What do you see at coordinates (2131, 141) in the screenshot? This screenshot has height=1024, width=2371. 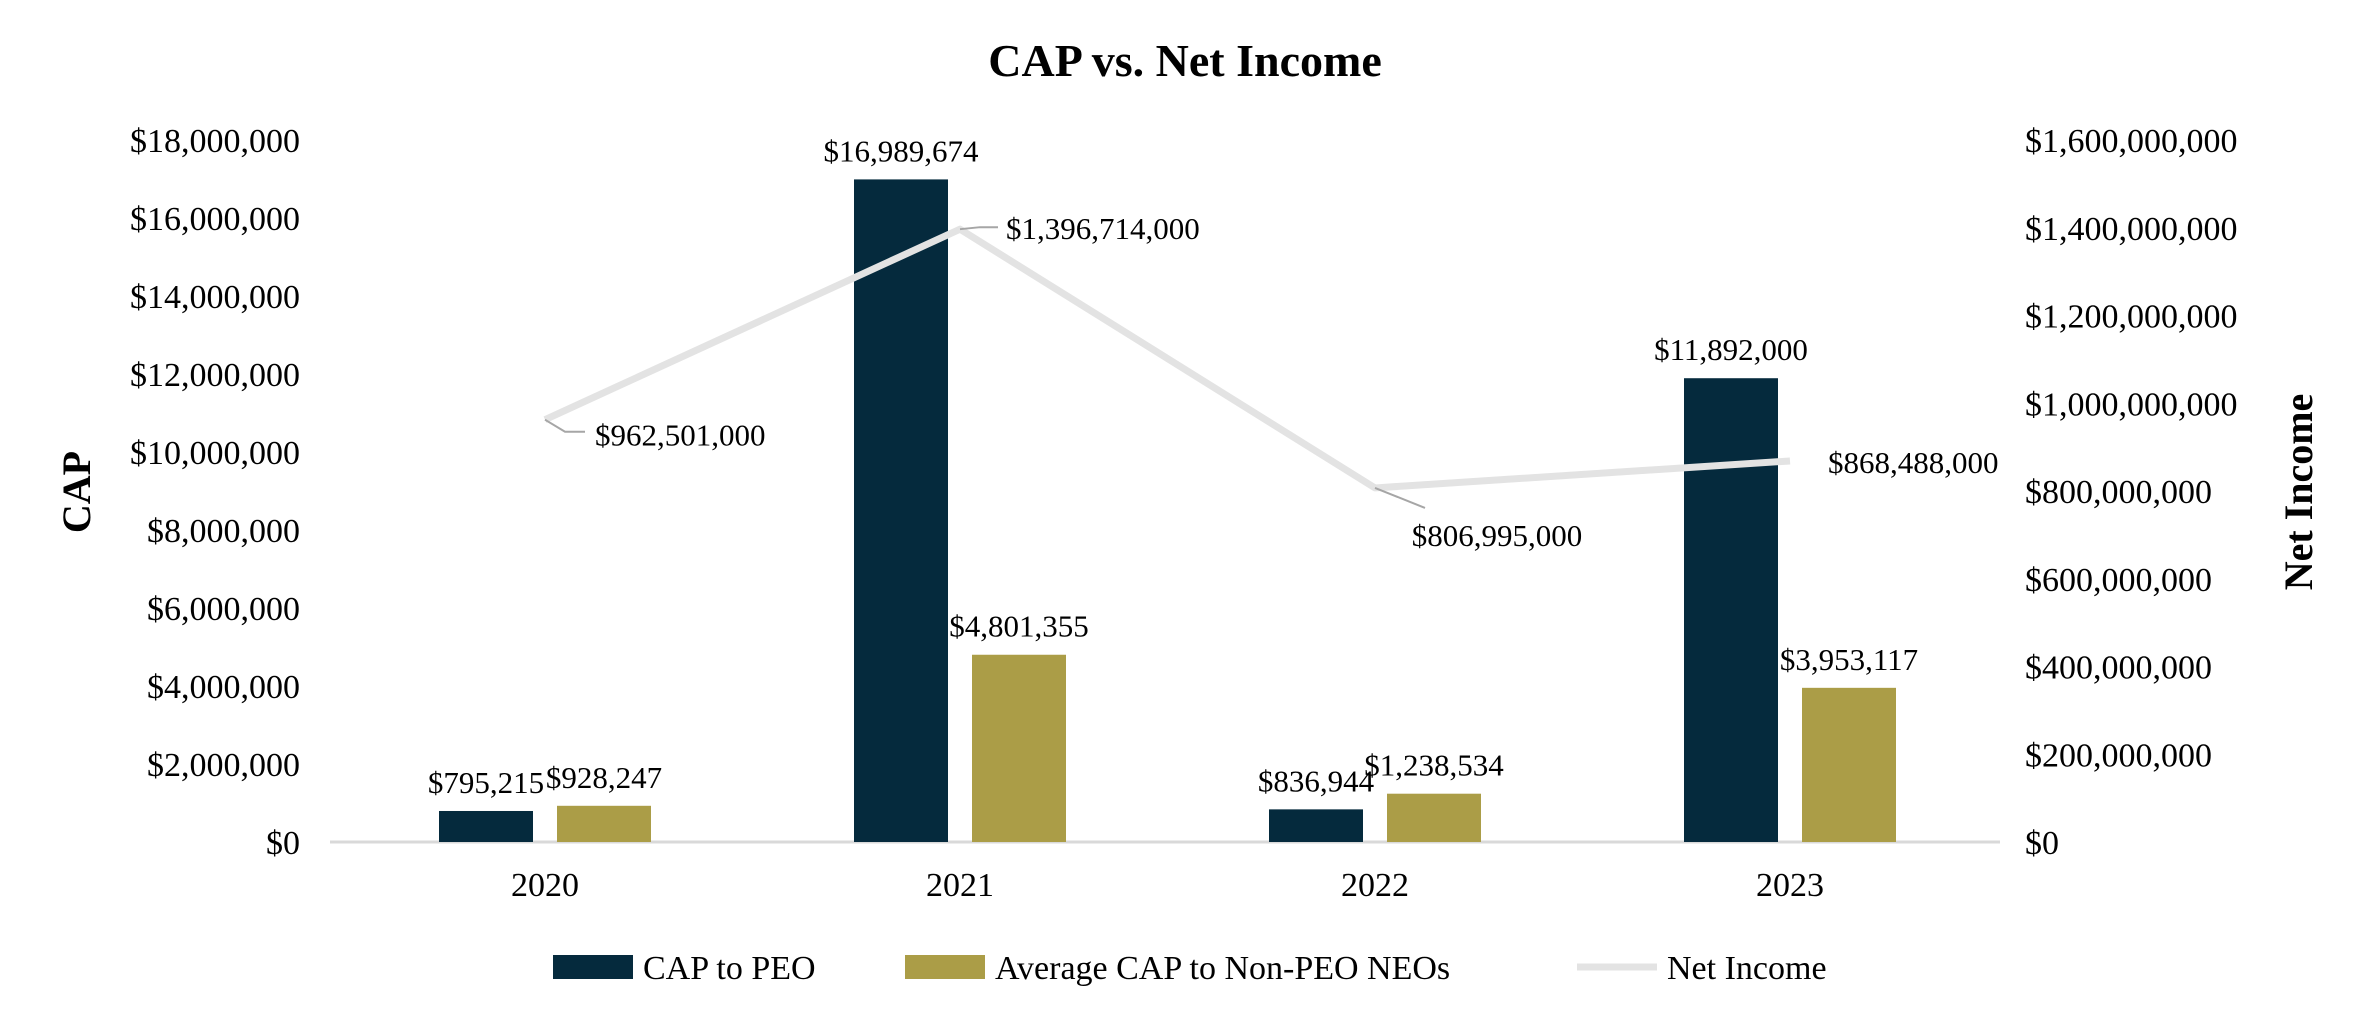 I see `y2-tick-label: $1,600,000,000` at bounding box center [2131, 141].